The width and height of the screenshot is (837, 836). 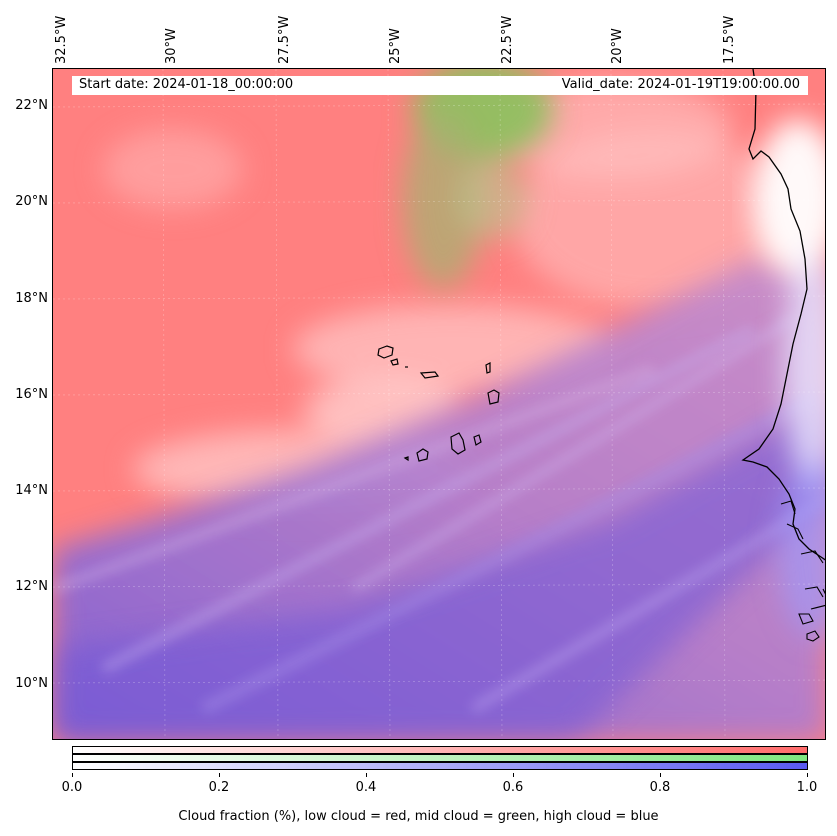 What do you see at coordinates (513, 787) in the screenshot?
I see `colorbar-label-0.6: 0.6` at bounding box center [513, 787].